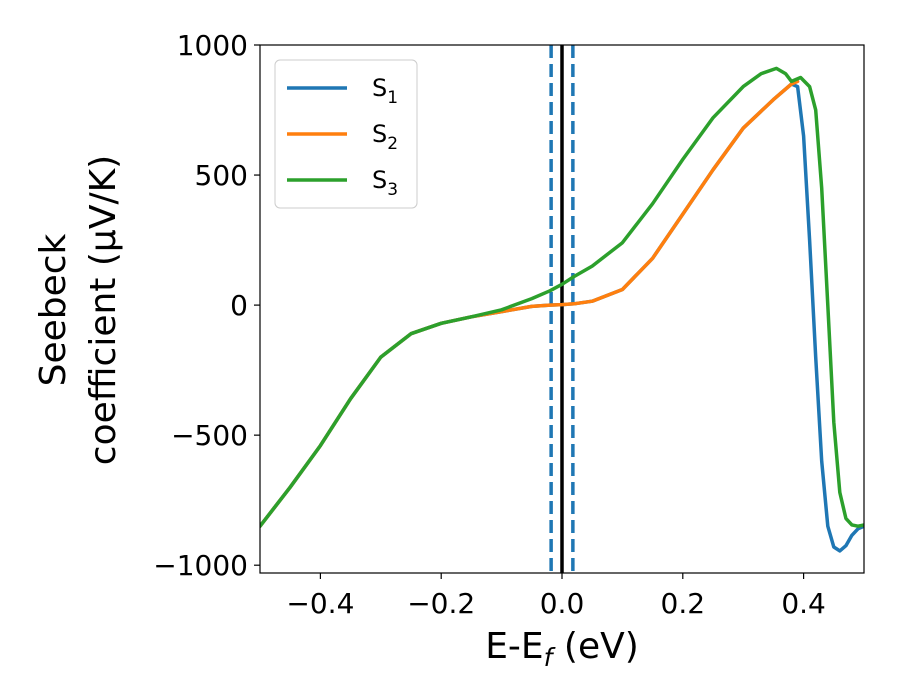  What do you see at coordinates (206, 305) in the screenshot?
I see `y-axis-ticks: −1000 −500 0 500 1000` at bounding box center [206, 305].